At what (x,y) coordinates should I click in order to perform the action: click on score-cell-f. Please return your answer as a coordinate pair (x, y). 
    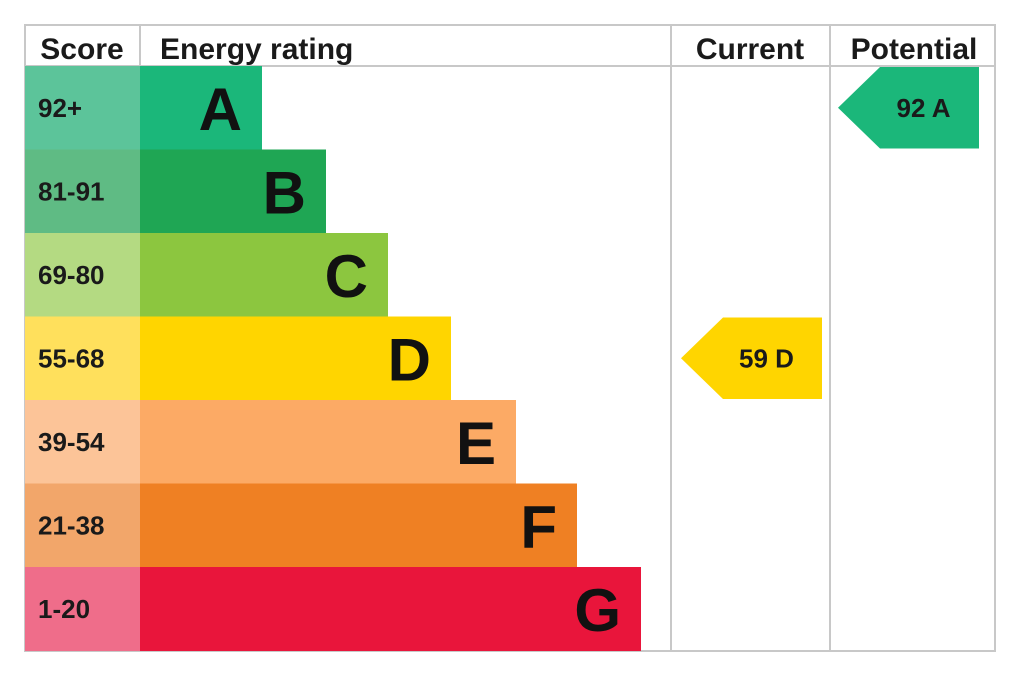
    Looking at the image, I should click on (82, 525).